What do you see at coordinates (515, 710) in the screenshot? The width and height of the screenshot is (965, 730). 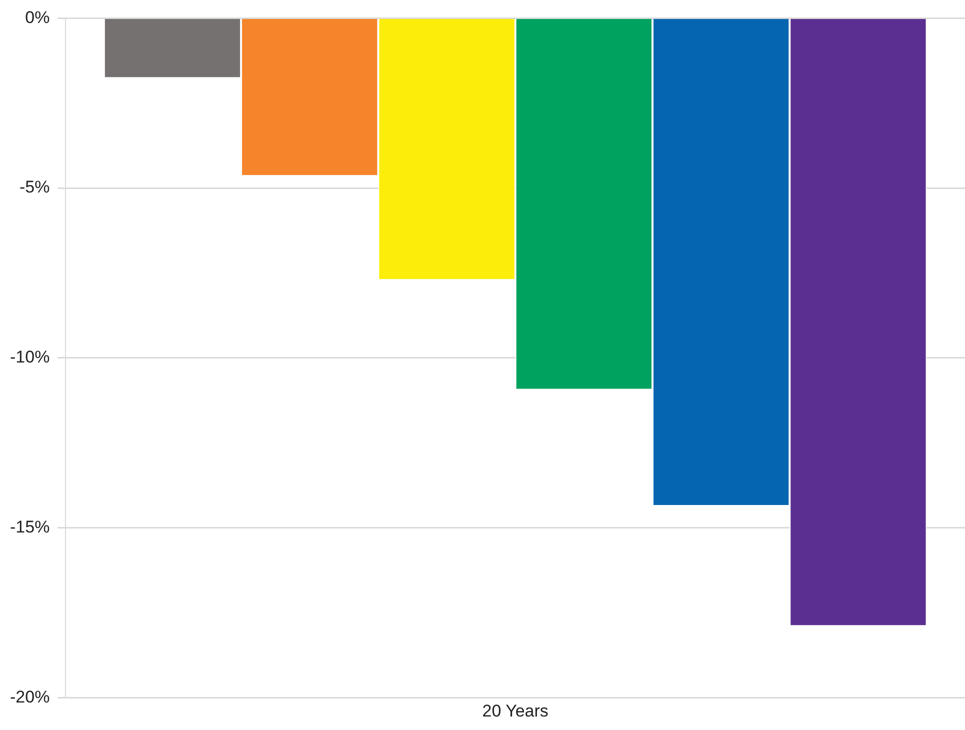 I see `x-tick-label: 20 Years` at bounding box center [515, 710].